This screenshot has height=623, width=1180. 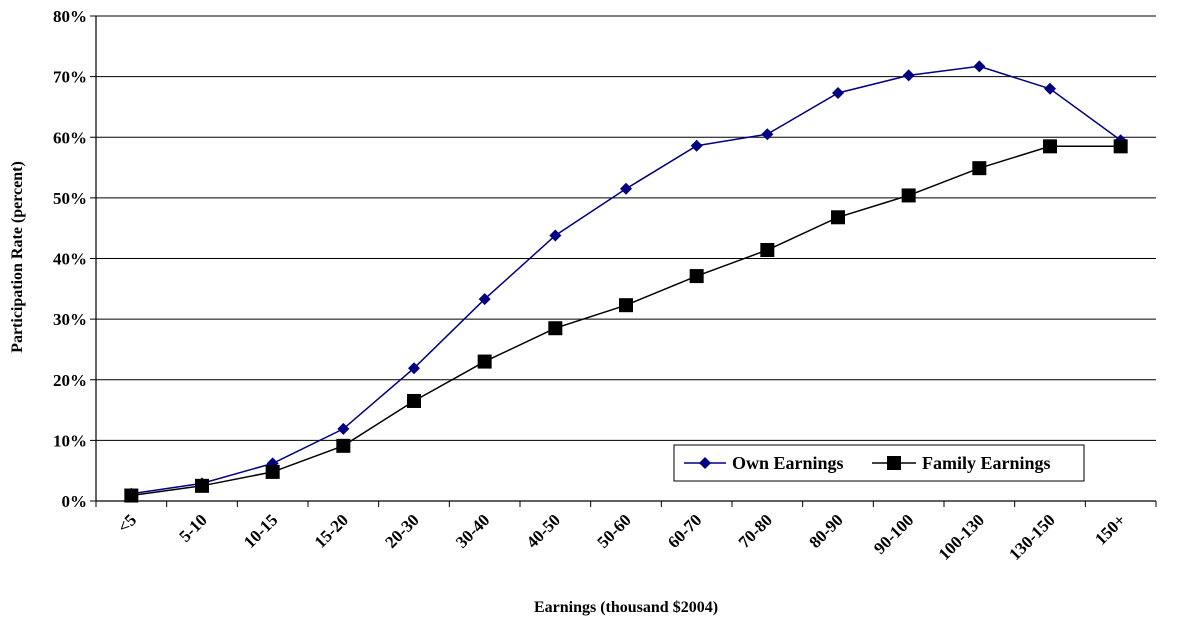 I want to click on y-tick-label: 0%, so click(x=75, y=501).